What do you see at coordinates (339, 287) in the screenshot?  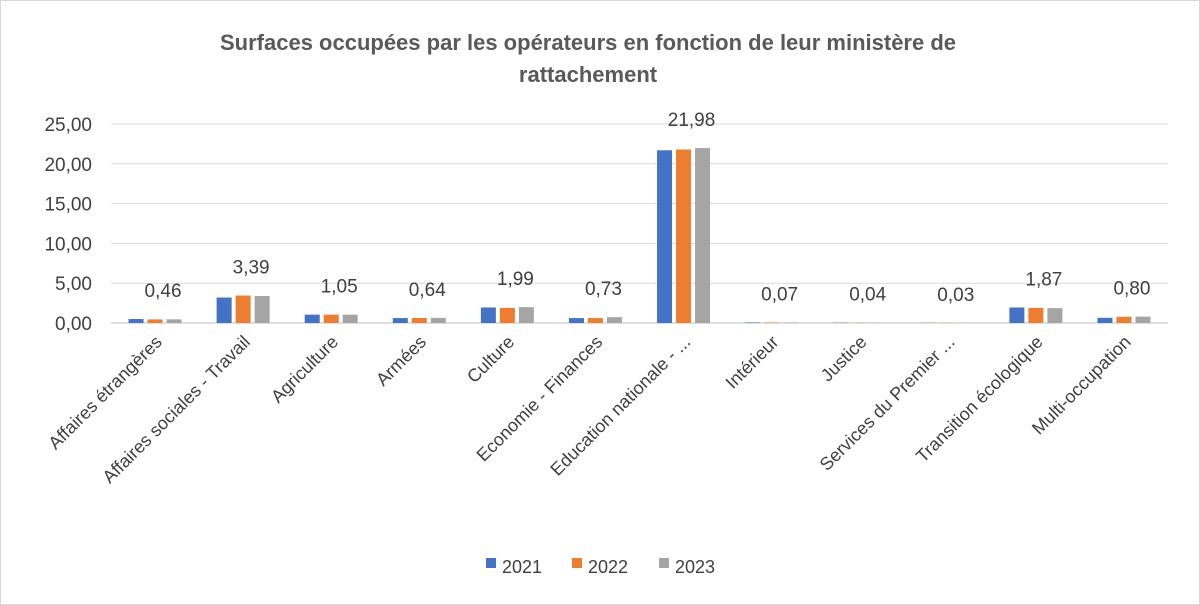 I see `data-label: 1,05` at bounding box center [339, 287].